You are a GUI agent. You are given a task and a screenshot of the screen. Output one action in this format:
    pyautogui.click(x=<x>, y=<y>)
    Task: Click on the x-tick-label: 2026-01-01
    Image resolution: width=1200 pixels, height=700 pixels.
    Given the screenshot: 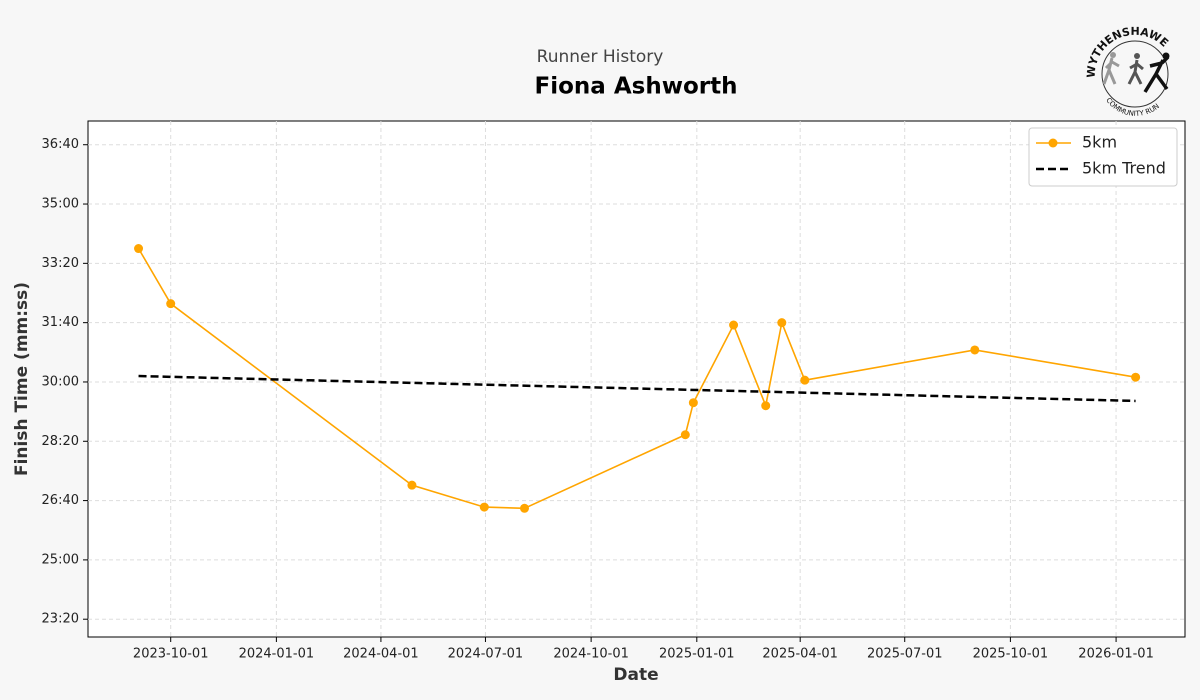 What is the action you would take?
    pyautogui.click(x=1116, y=654)
    